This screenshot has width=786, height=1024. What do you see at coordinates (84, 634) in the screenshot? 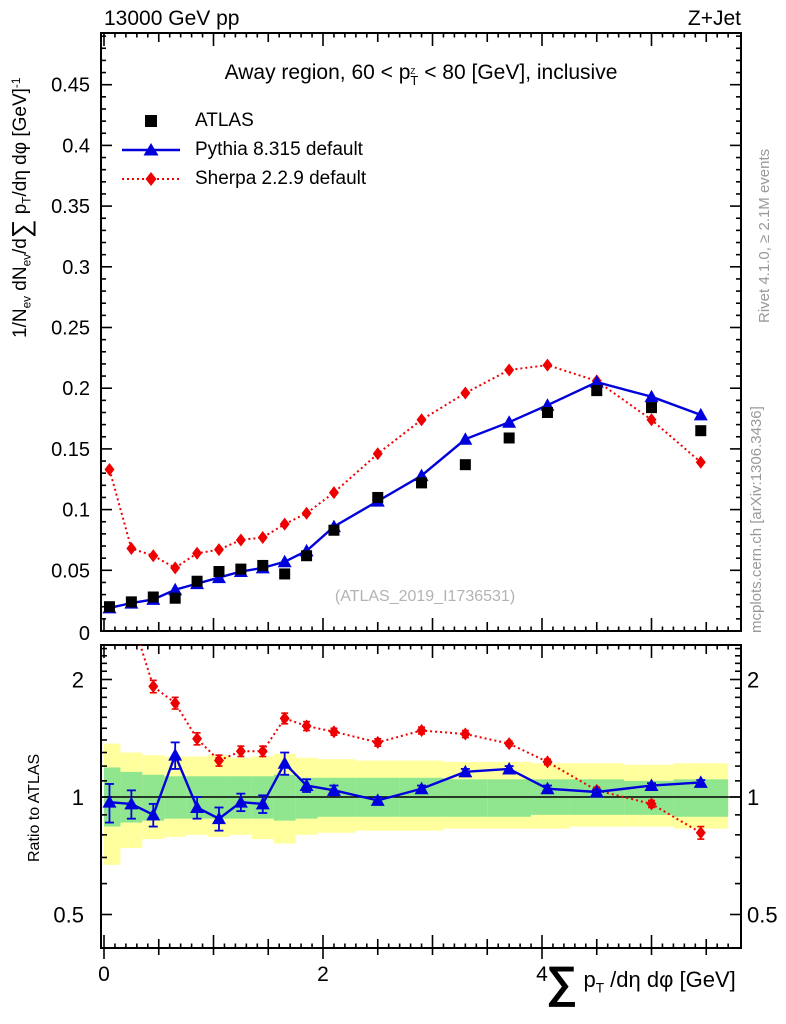
I see `main-ytick-zero: 0` at bounding box center [84, 634].